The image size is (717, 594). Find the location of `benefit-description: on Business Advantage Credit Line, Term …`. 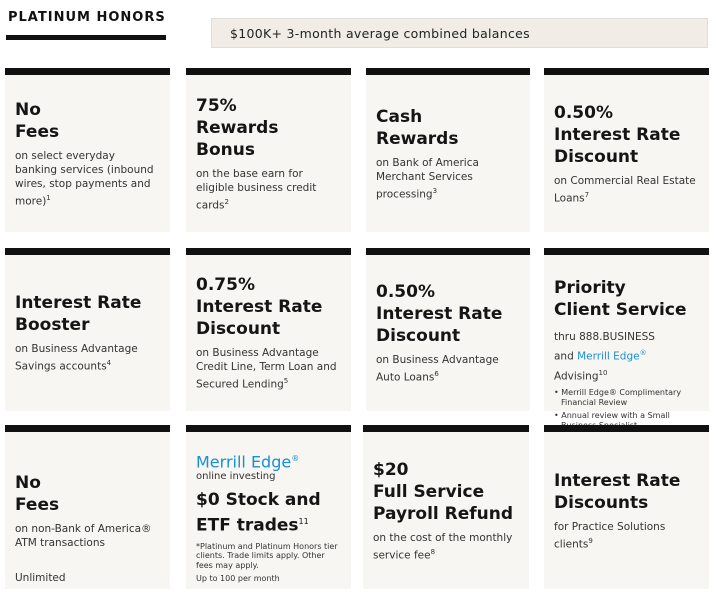

benefit-description: on Business Advantage Credit Line, Term … is located at coordinates (266, 369).